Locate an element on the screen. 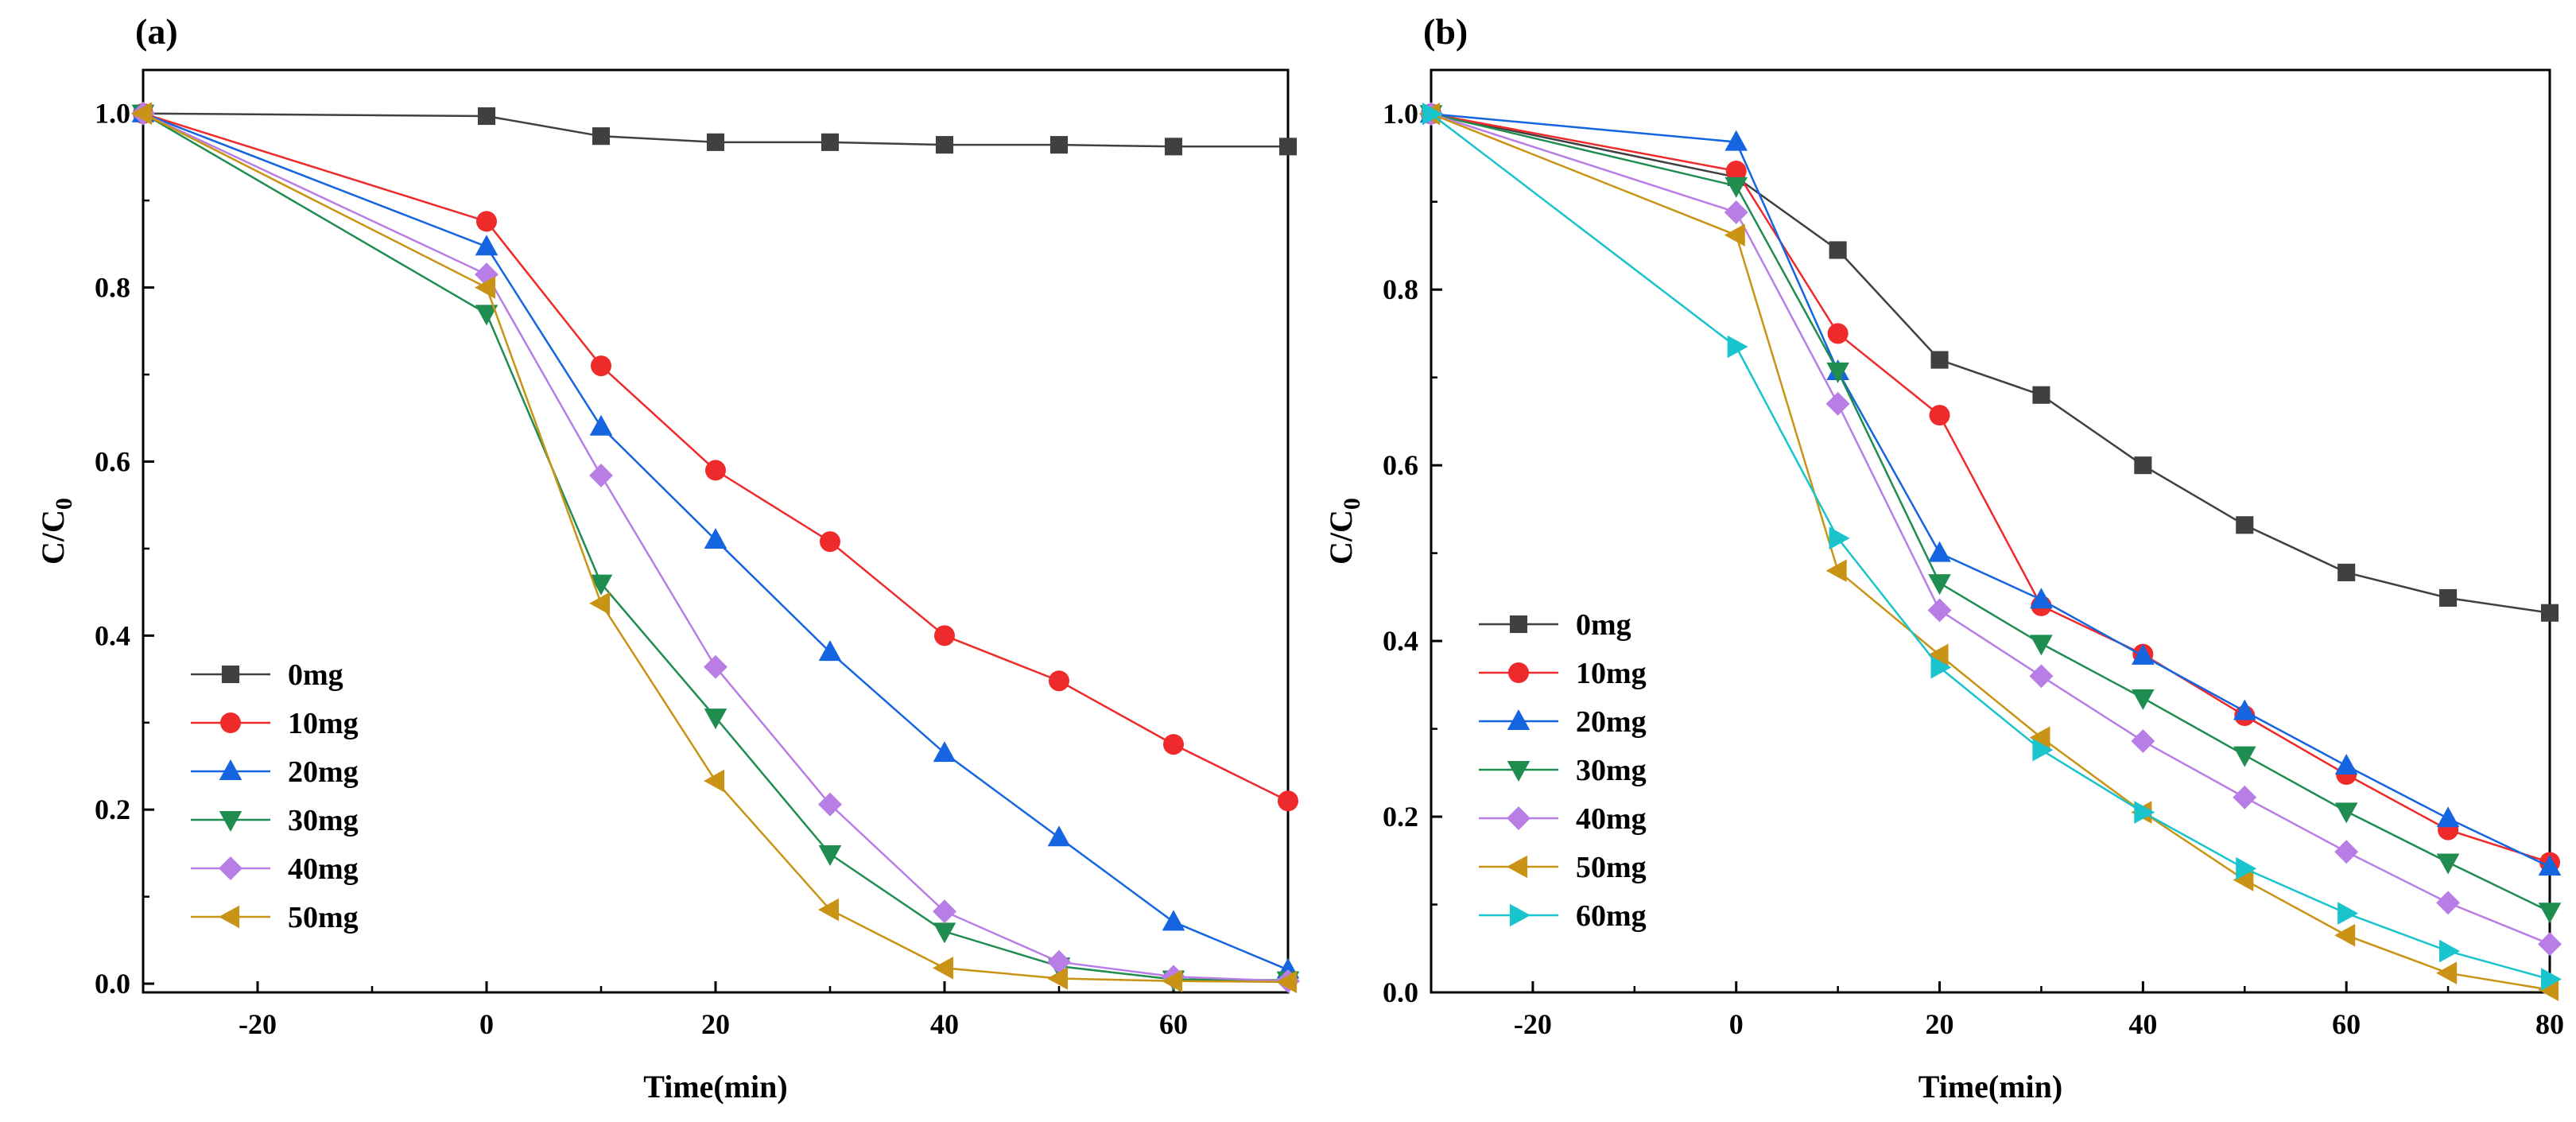  series-0mg is located at coordinates (716, 130).